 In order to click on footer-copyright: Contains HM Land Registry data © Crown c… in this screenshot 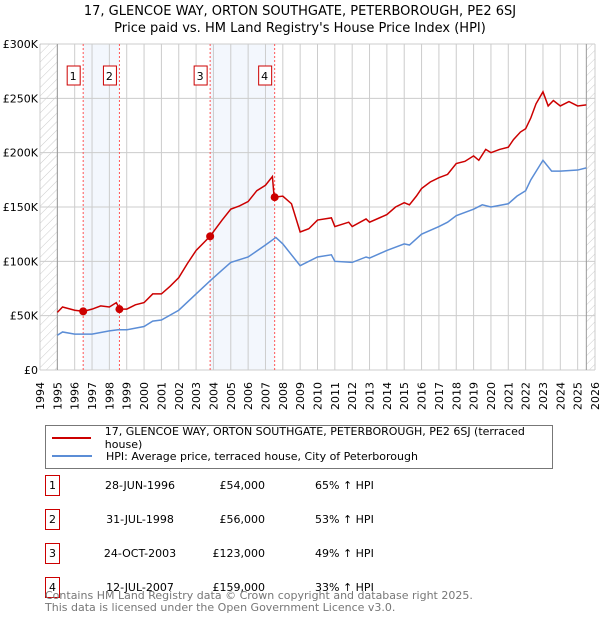, I will do `click(259, 595)`.